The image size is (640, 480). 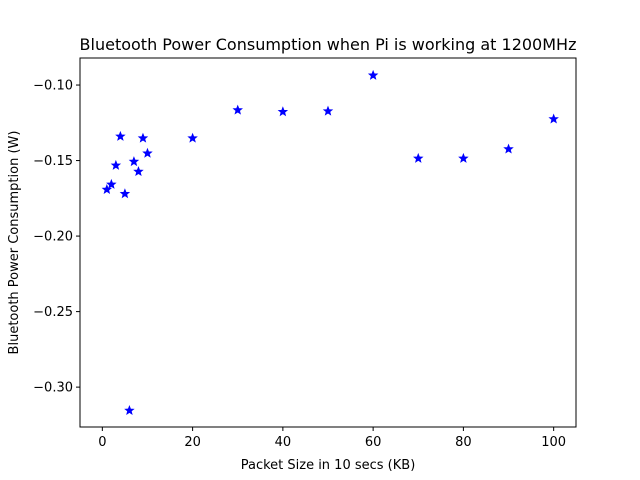 What do you see at coordinates (332, 438) in the screenshot?
I see `x-axis: 0 20 40 60 80 100` at bounding box center [332, 438].